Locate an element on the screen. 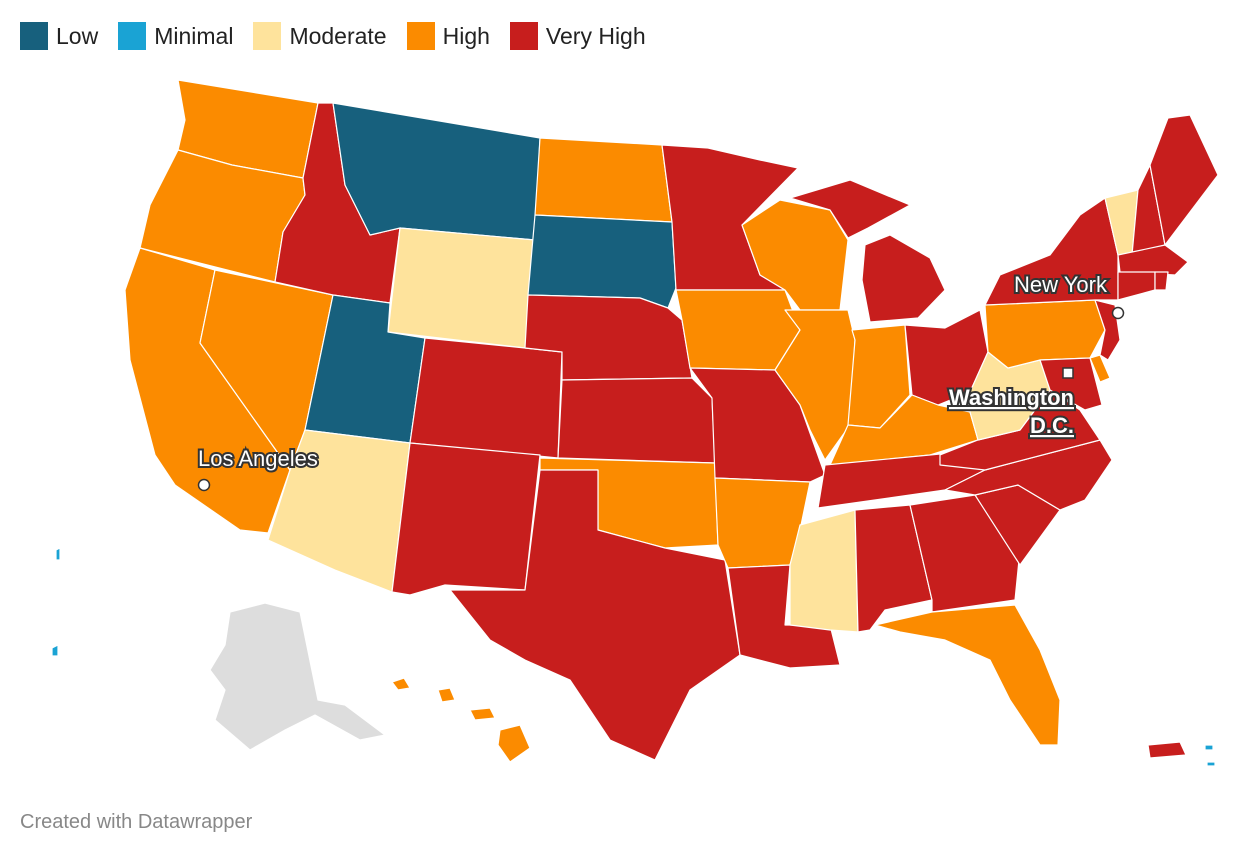 The height and width of the screenshot is (854, 1240). legend-item-low: Low is located at coordinates (59, 36).